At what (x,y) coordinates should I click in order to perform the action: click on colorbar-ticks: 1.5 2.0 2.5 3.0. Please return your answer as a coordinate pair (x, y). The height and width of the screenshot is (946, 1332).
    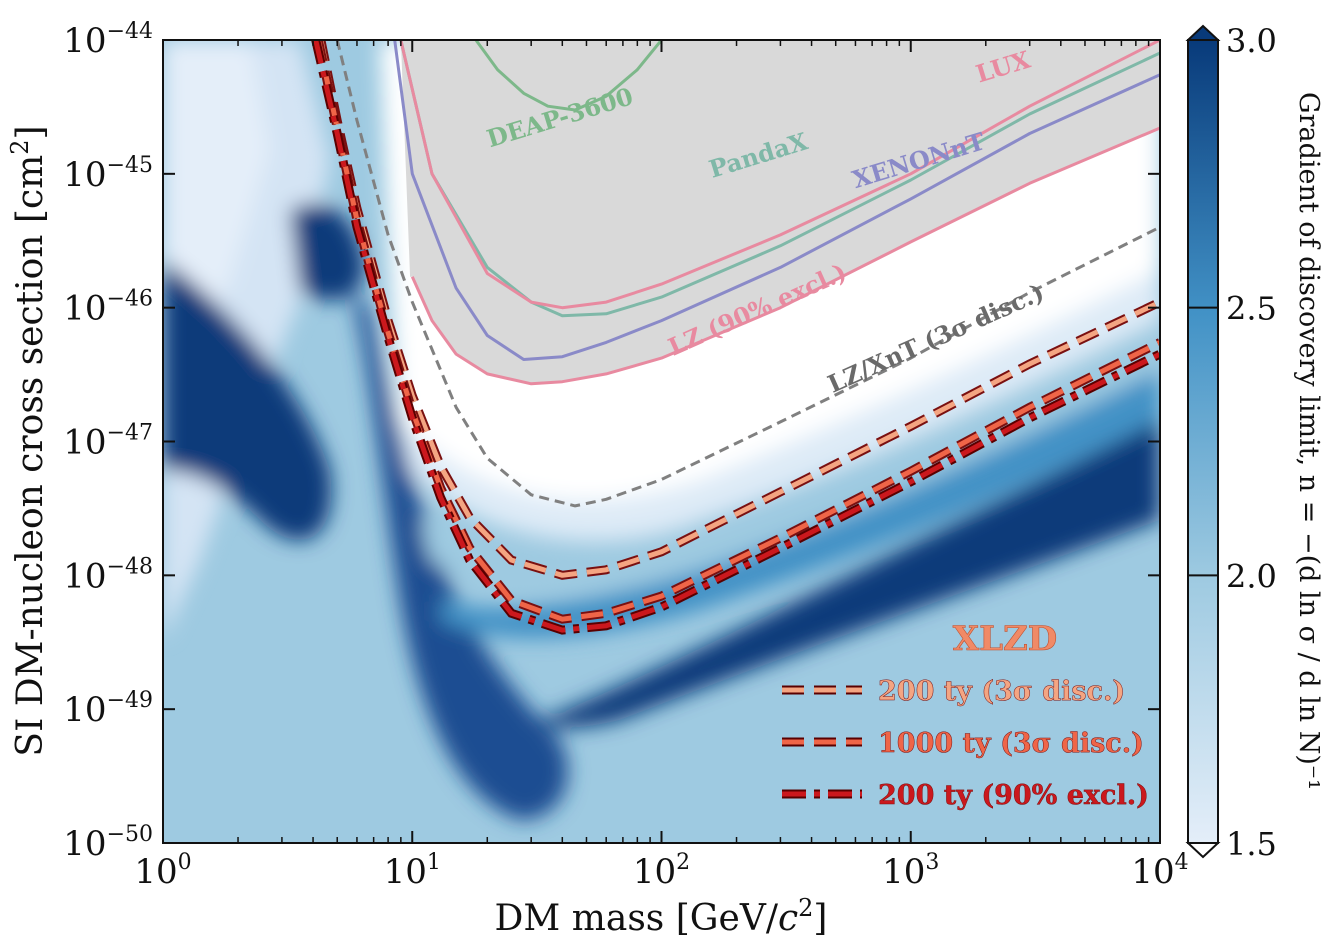
    Looking at the image, I should click on (1232, 442).